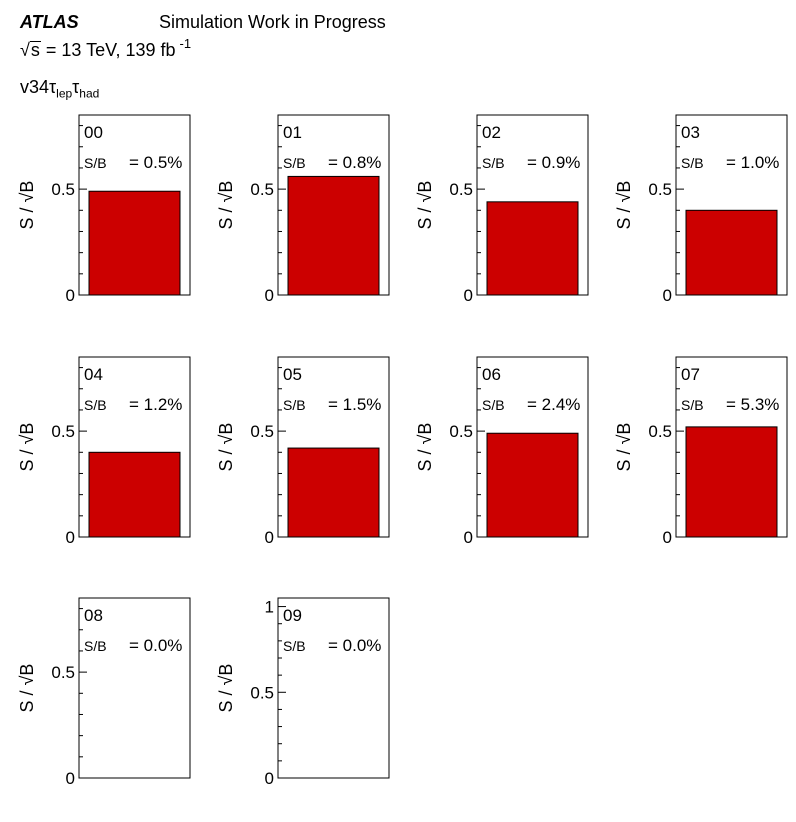  What do you see at coordinates (354, 404) in the screenshot?
I see `sb-value-05: = 1.5%` at bounding box center [354, 404].